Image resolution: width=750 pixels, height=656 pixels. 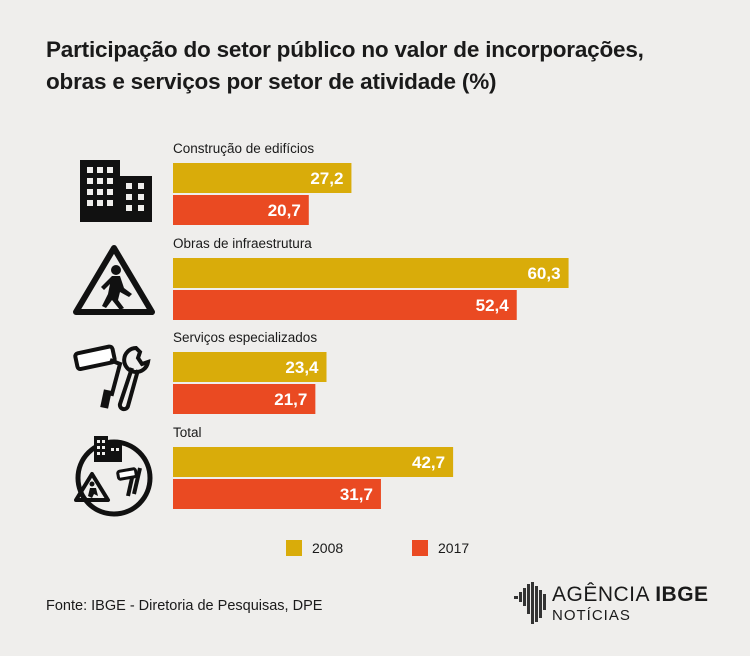 What do you see at coordinates (454, 548) in the screenshot?
I see `legend-label-2017: 2017` at bounding box center [454, 548].